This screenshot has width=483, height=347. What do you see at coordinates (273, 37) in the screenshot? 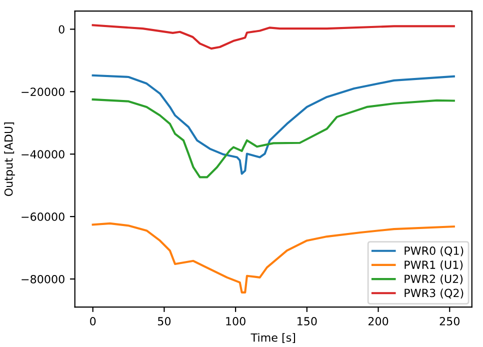
I see `line-series` at bounding box center [273, 37].